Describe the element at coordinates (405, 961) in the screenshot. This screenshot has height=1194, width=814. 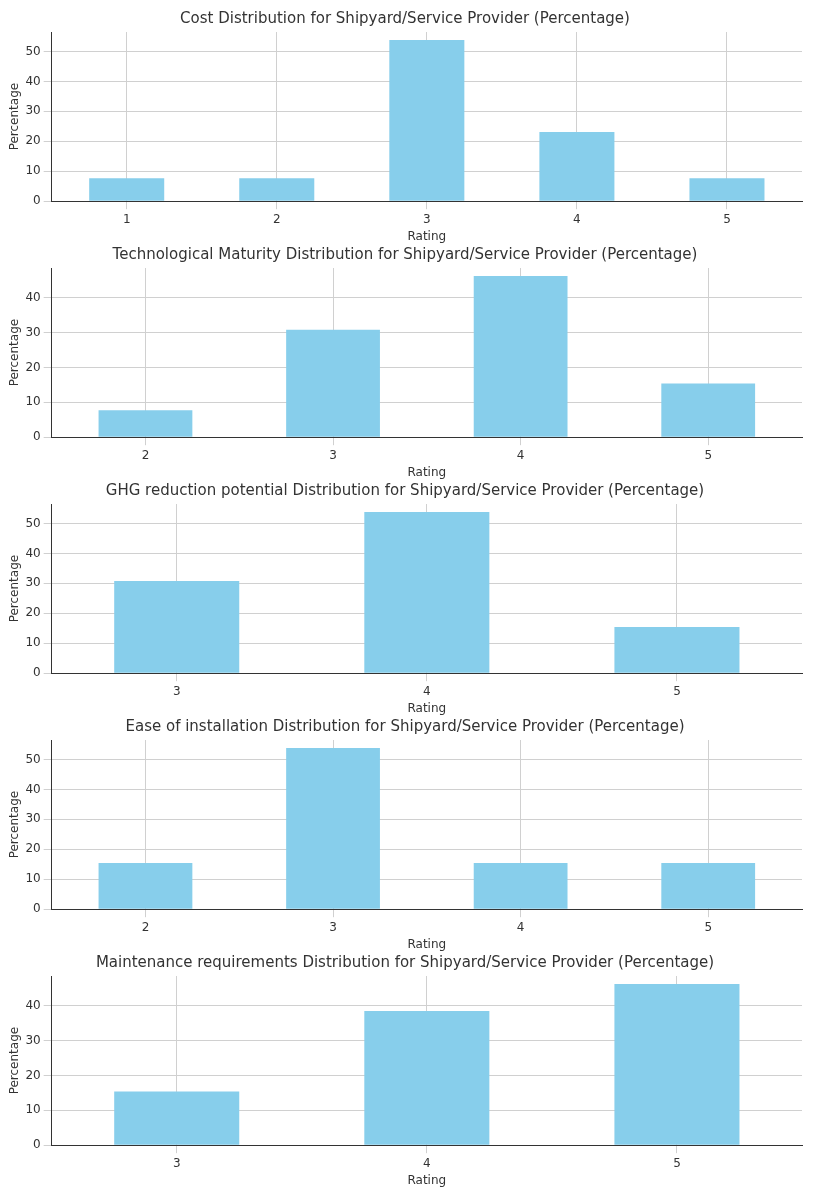
I see `chart-title: Maintenance requirements Distribution for Shipyard/Service Provider (Percentage)` at that location.